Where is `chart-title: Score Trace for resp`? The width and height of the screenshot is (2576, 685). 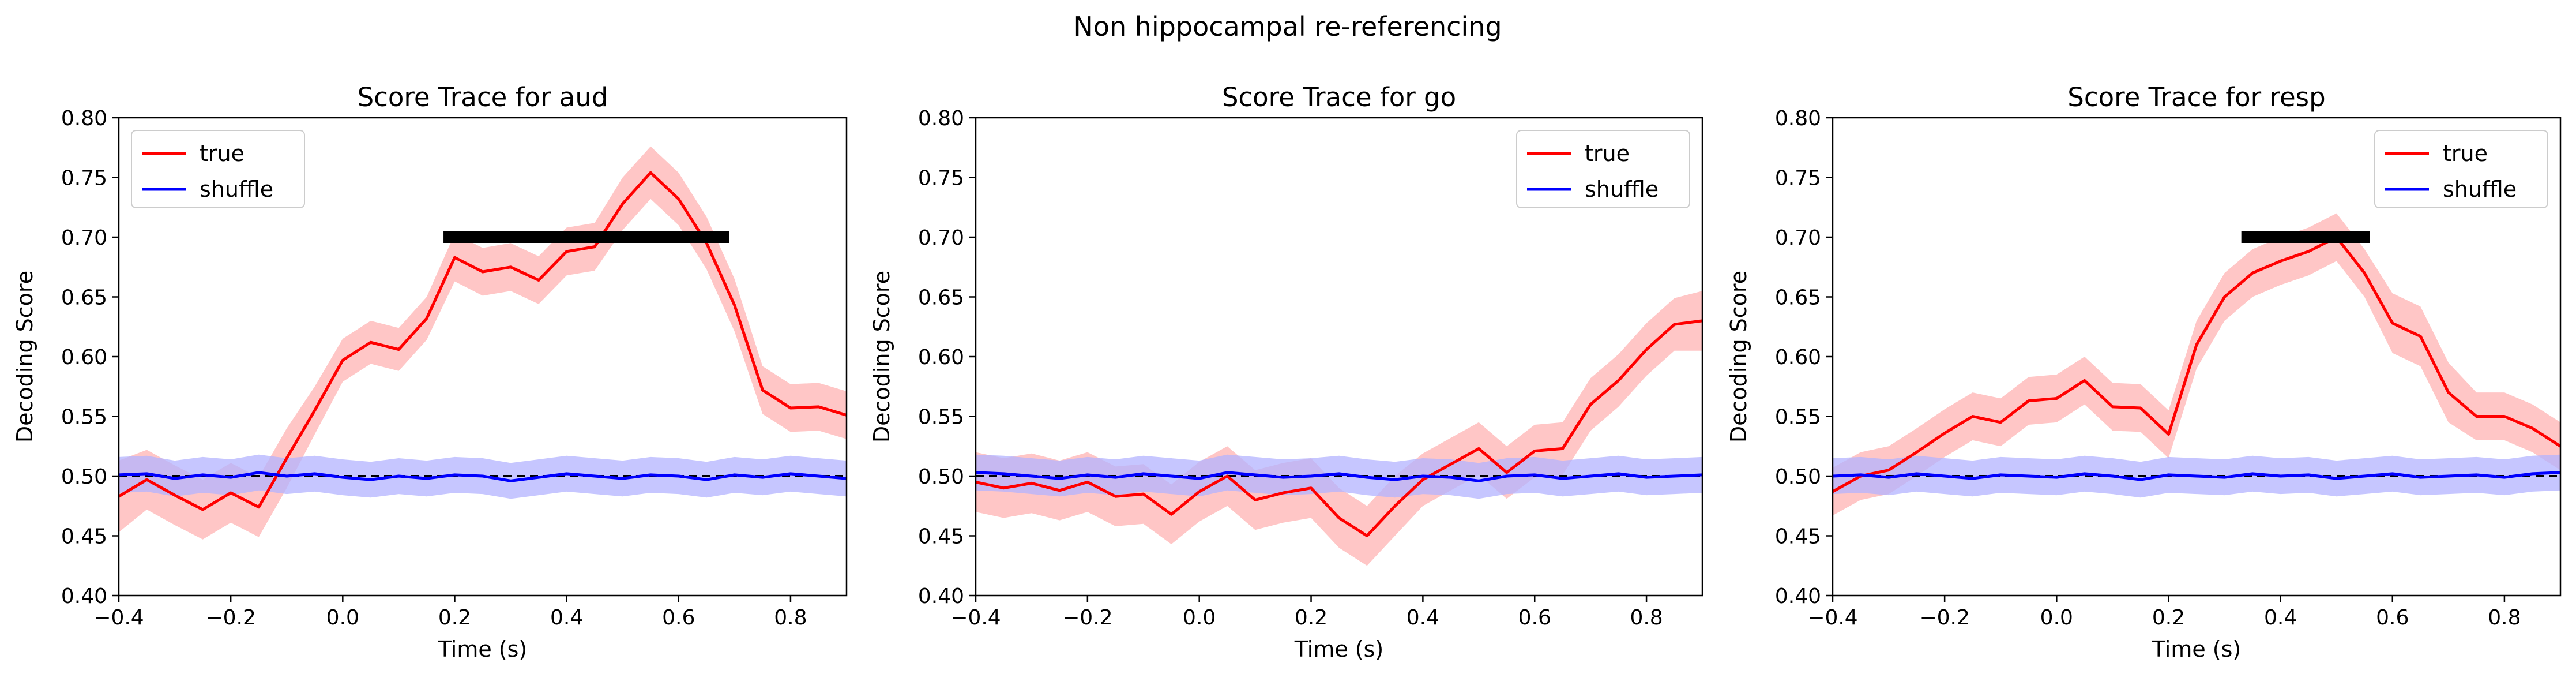
chart-title: Score Trace for resp is located at coordinates (2196, 97).